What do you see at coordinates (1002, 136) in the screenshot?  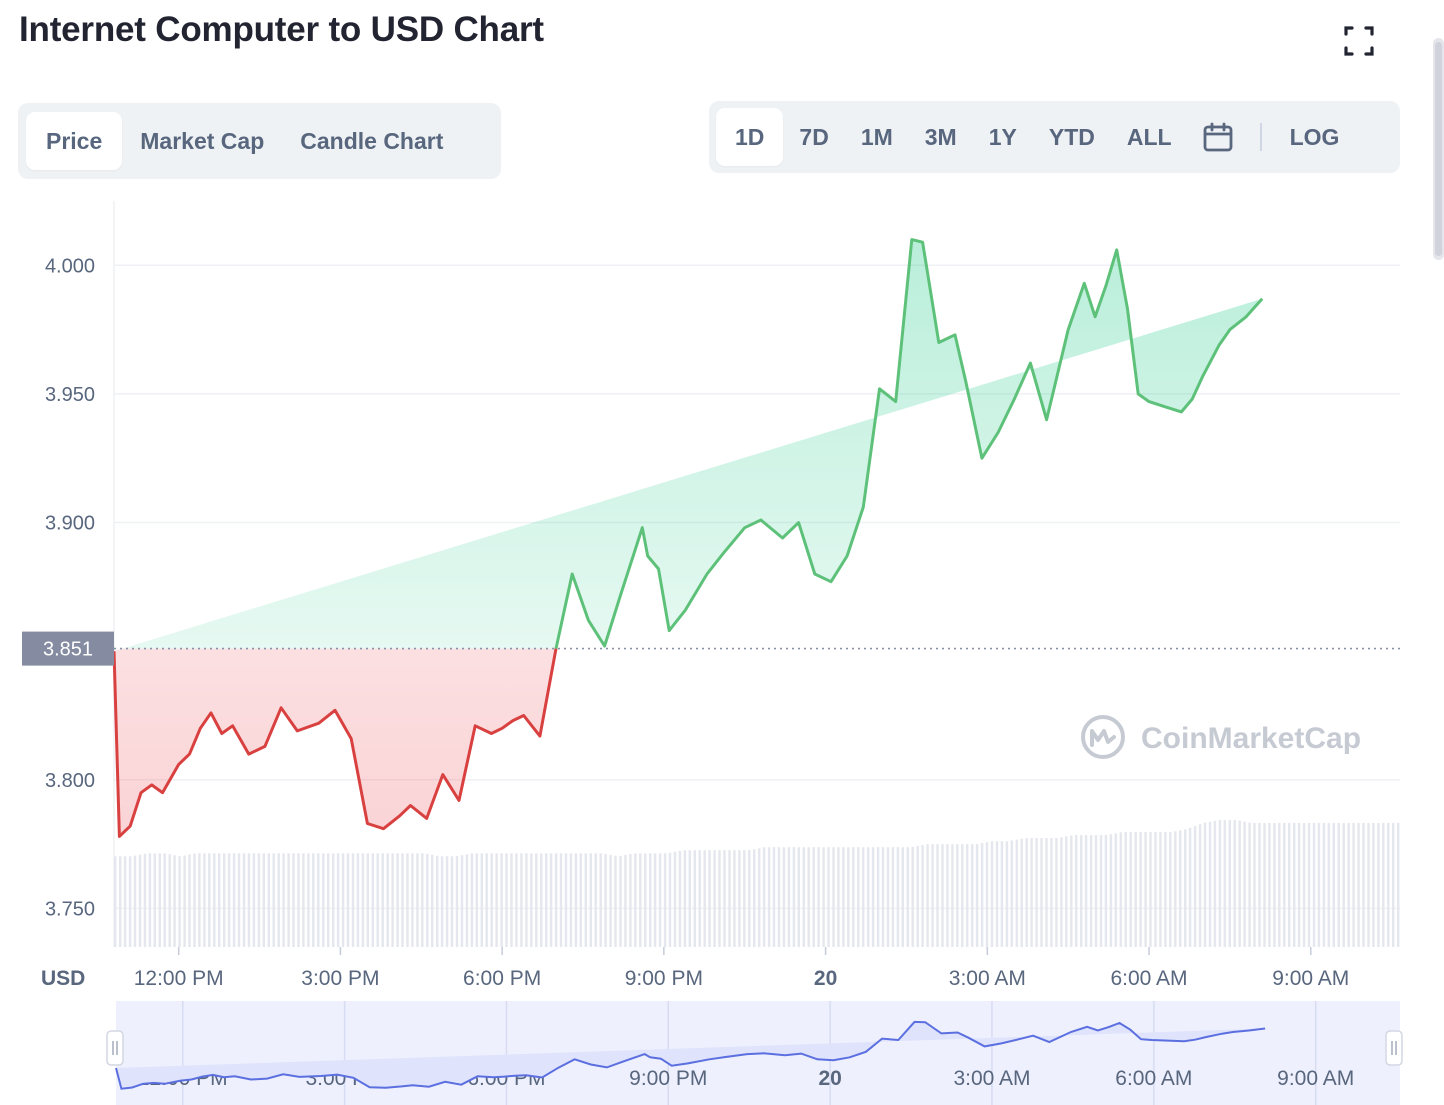 I see `range-1y-button: 1Y` at bounding box center [1002, 136].